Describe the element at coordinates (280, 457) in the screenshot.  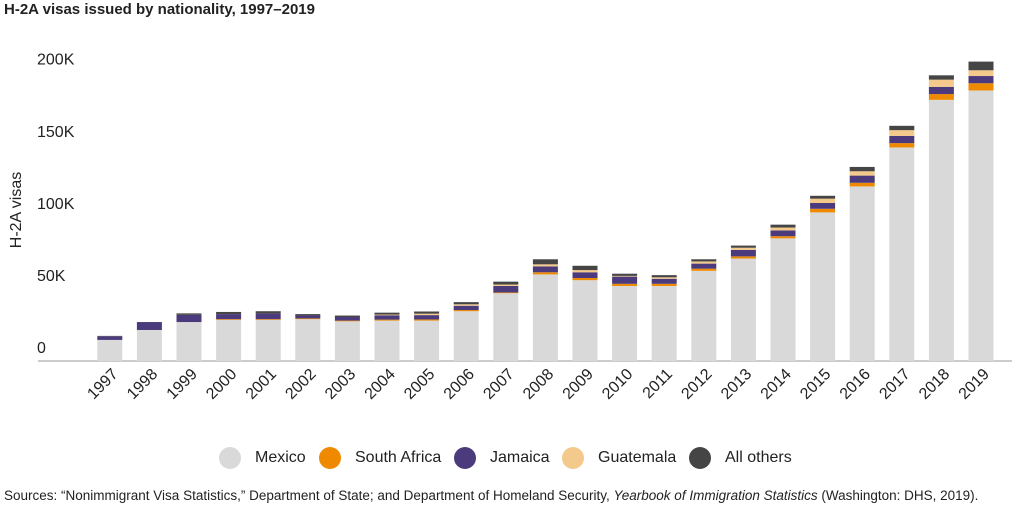
I see `legend-label: Mexico` at that location.